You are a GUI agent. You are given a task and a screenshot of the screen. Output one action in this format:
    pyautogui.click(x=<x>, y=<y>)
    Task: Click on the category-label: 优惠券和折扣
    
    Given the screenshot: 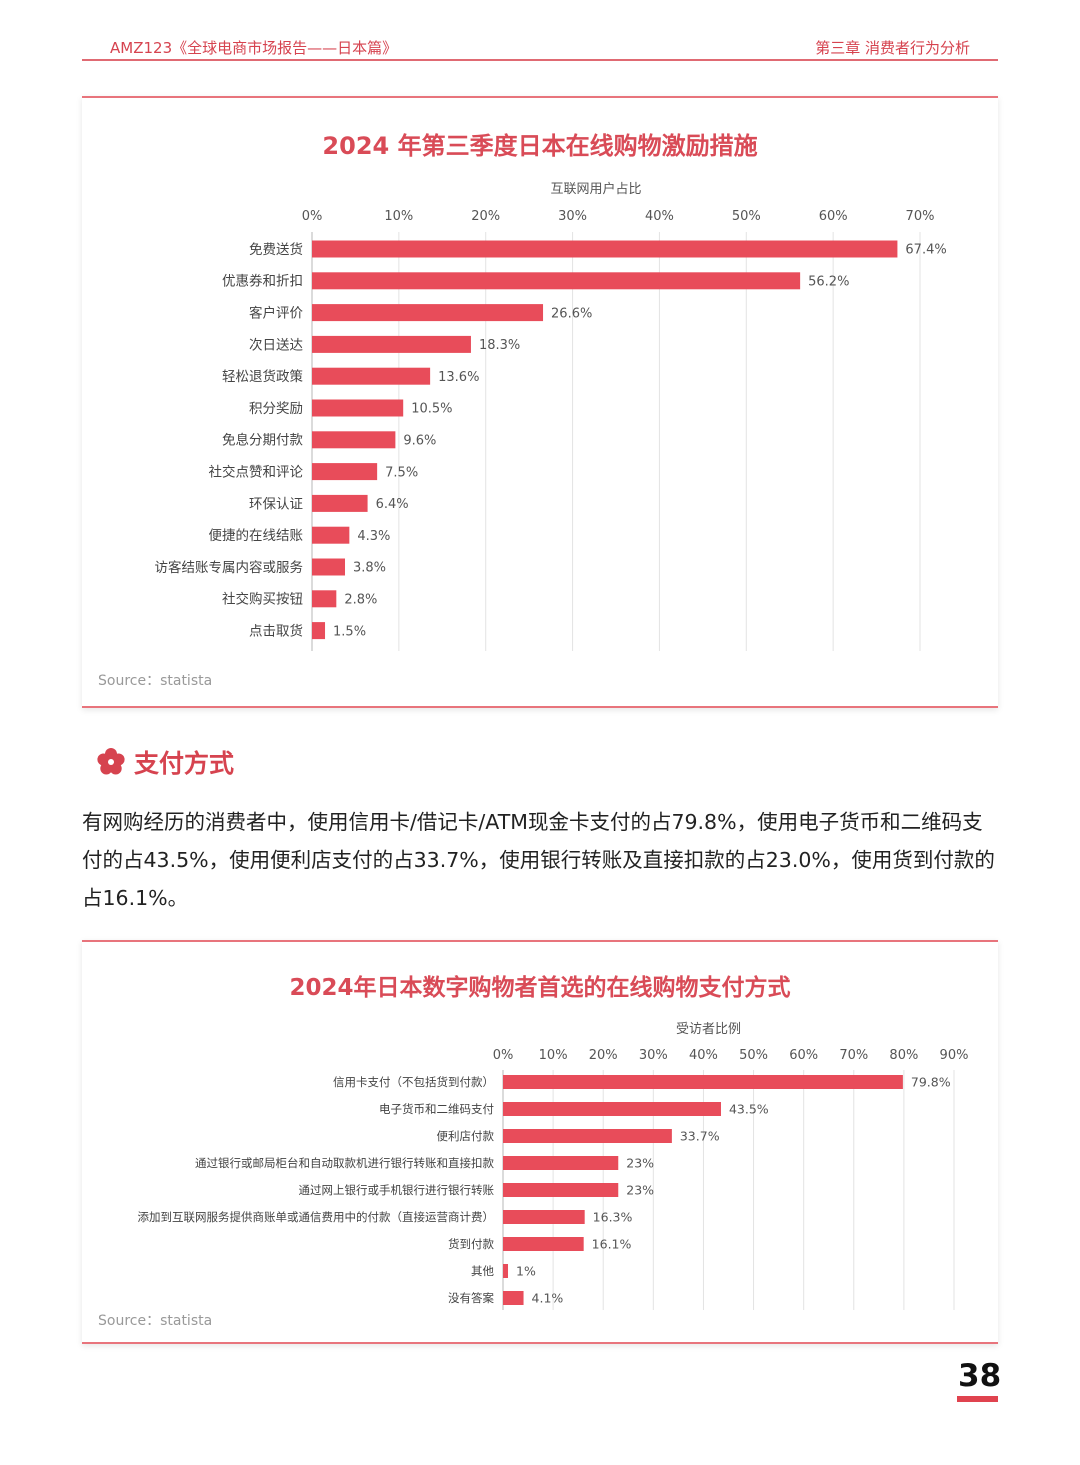 What is the action you would take?
    pyautogui.click(x=262, y=282)
    